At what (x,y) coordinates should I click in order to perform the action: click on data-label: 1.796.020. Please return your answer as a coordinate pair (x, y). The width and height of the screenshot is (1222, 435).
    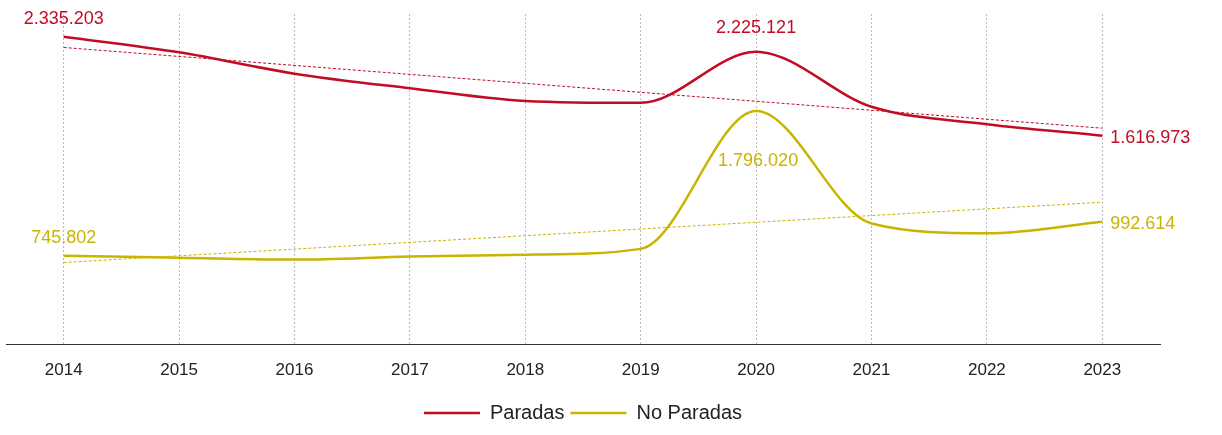
    Looking at the image, I should click on (758, 159).